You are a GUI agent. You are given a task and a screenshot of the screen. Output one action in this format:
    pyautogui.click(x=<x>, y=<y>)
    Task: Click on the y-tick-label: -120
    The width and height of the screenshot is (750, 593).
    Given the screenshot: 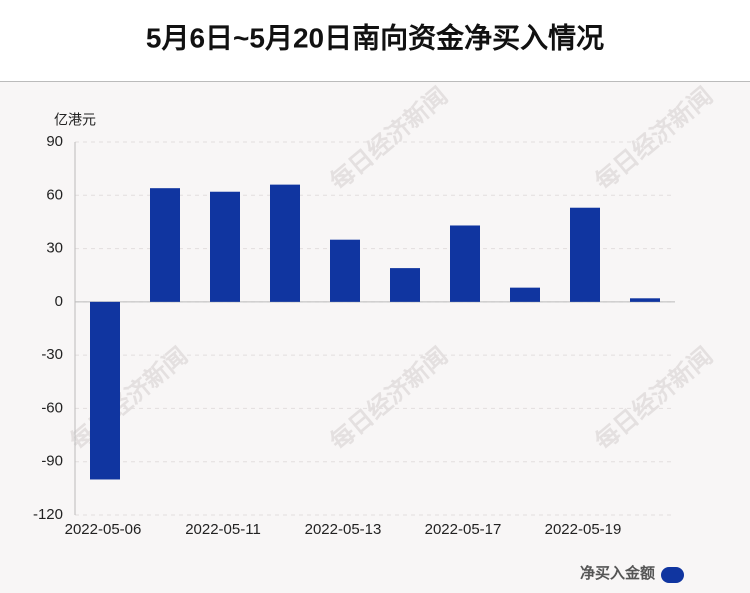 What is the action you would take?
    pyautogui.click(x=48, y=514)
    